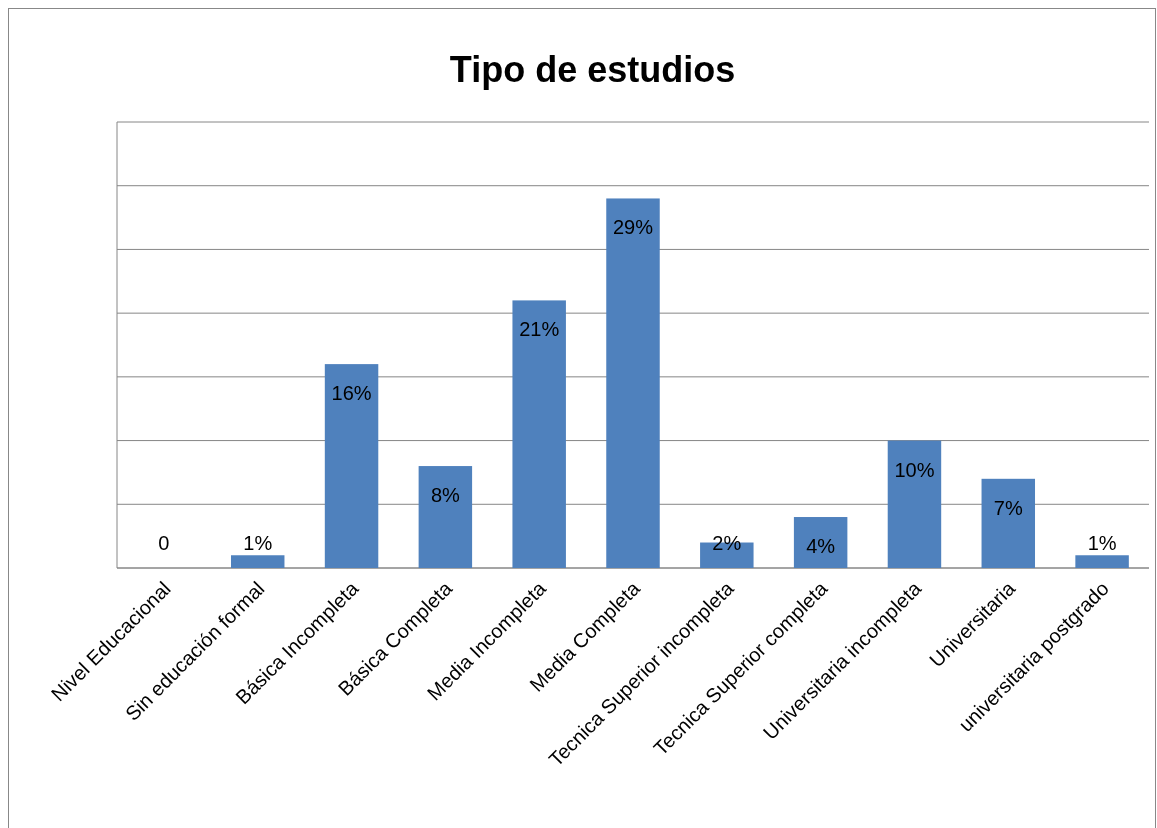 This screenshot has width=1157, height=828. Describe the element at coordinates (351, 393) in the screenshot. I see `data-label: 16%` at that location.